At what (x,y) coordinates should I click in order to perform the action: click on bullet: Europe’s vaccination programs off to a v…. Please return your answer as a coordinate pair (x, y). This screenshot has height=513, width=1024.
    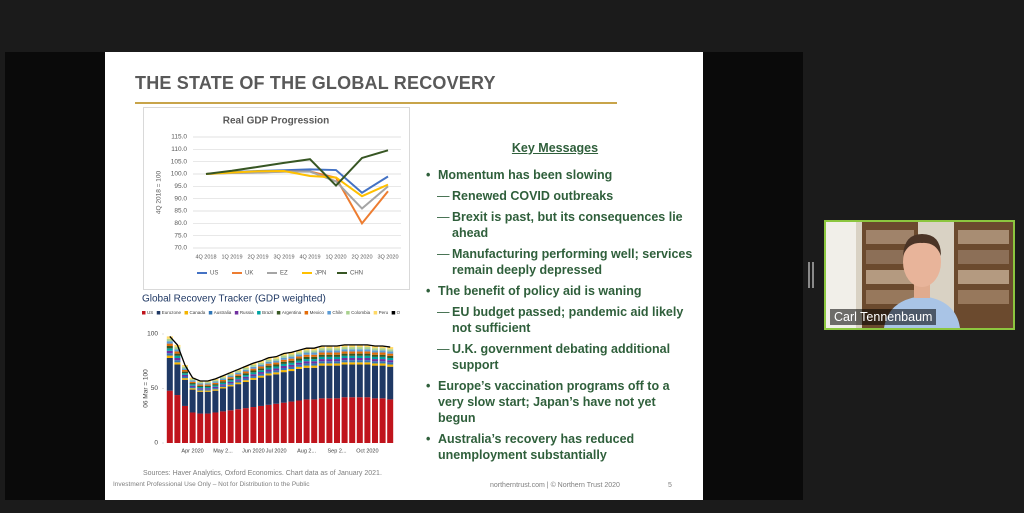
    Looking at the image, I should click on (559, 402).